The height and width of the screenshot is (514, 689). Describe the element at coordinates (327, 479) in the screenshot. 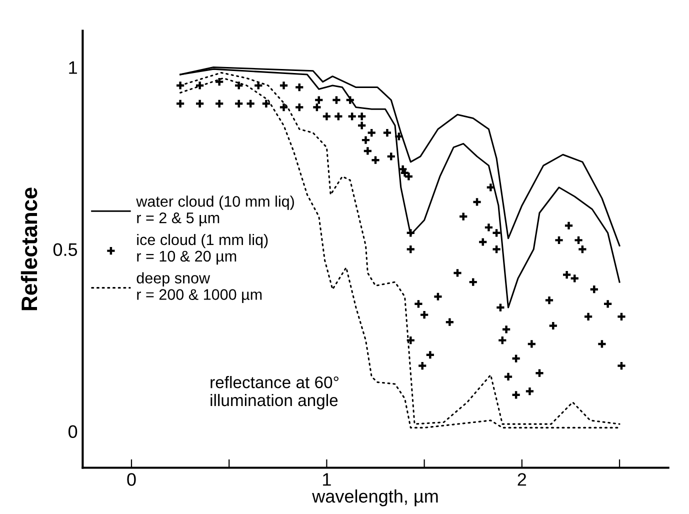

I see `x-tick-label: 1` at that location.